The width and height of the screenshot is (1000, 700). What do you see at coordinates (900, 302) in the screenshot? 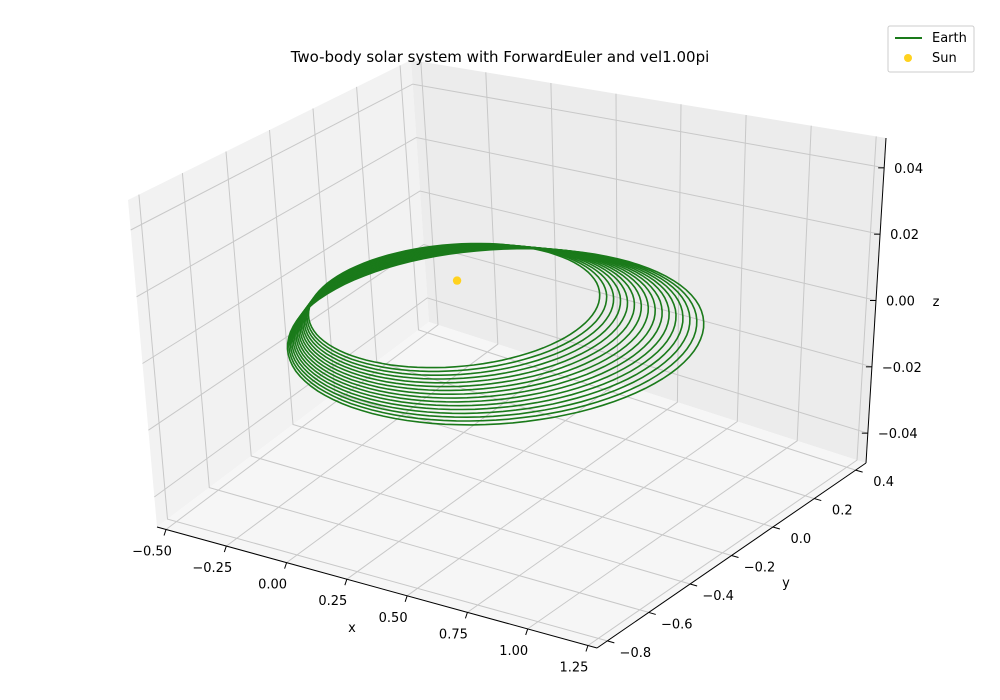
I see `z-tick-label: 0.00` at bounding box center [900, 302].